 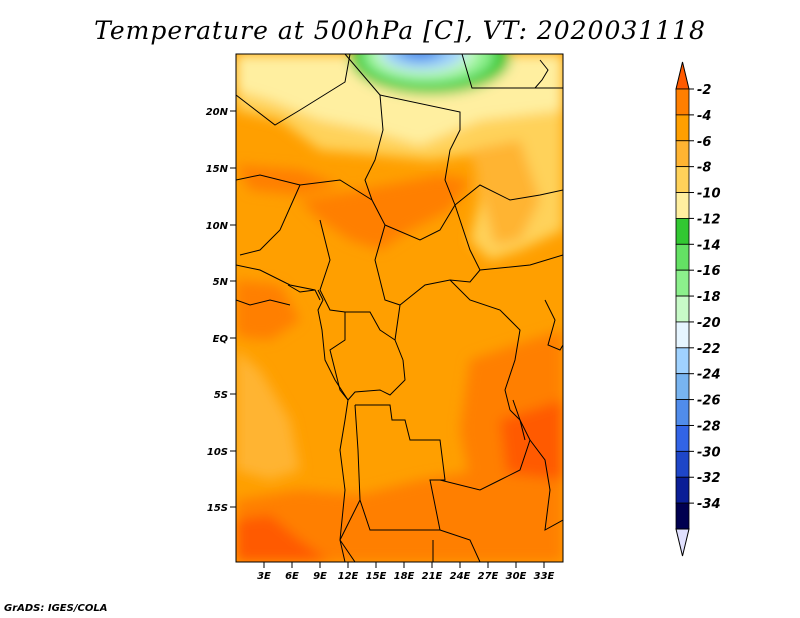 What do you see at coordinates (217, 310) in the screenshot?
I see `lat-labels: 20N 15N 10N 5N EQ 5S 10S 15S` at bounding box center [217, 310].